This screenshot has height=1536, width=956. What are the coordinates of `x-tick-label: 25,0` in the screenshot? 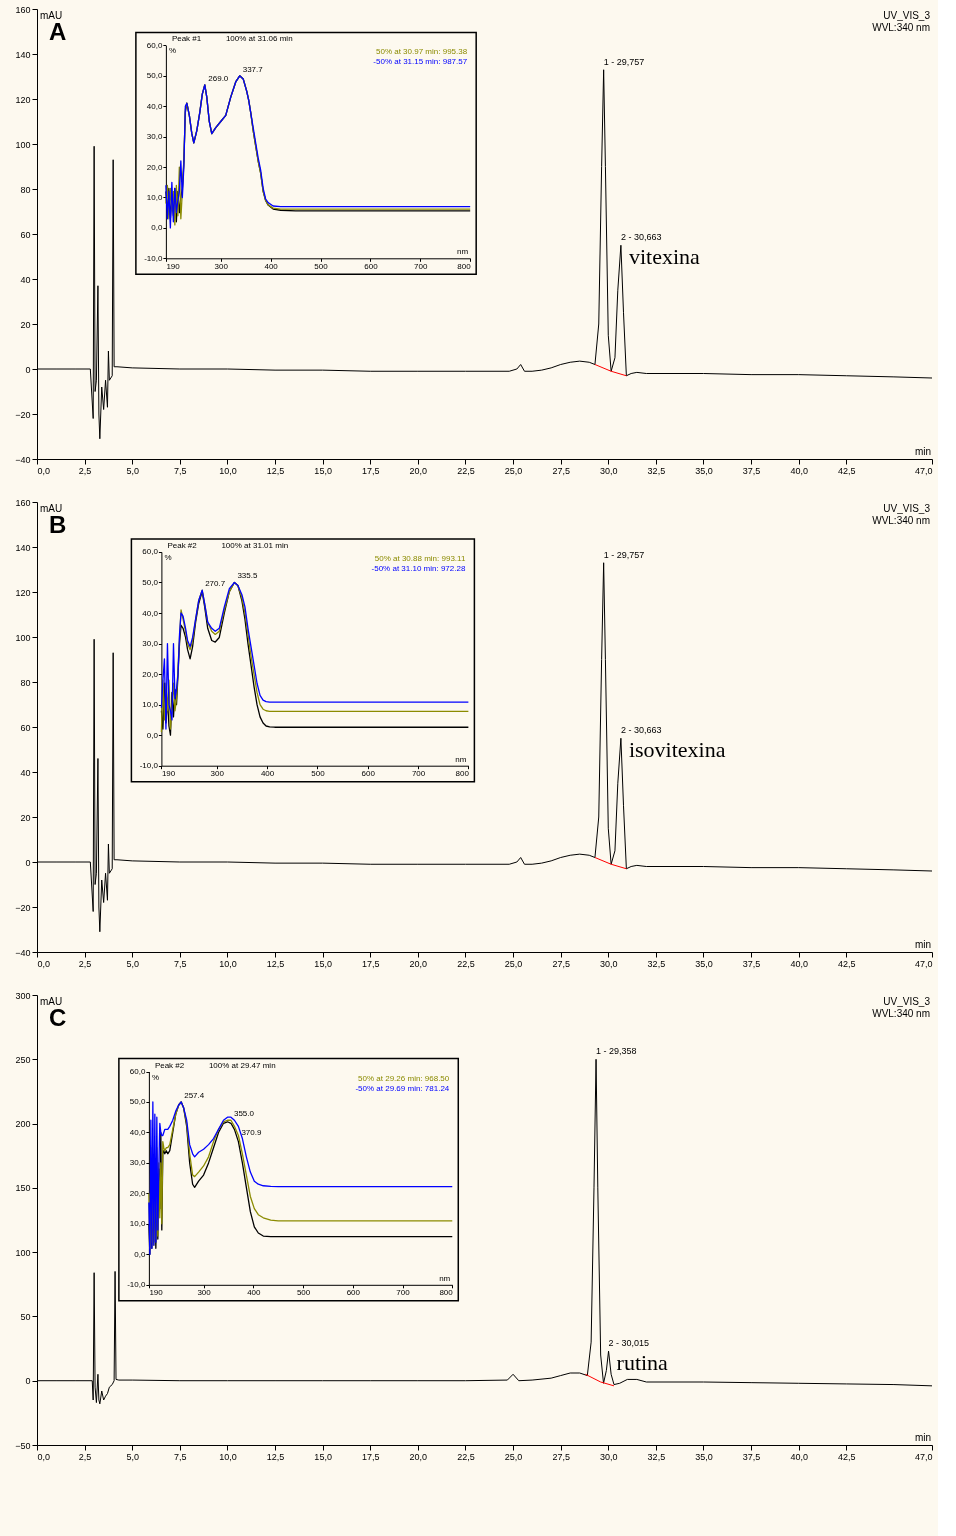 It's located at (513, 963).